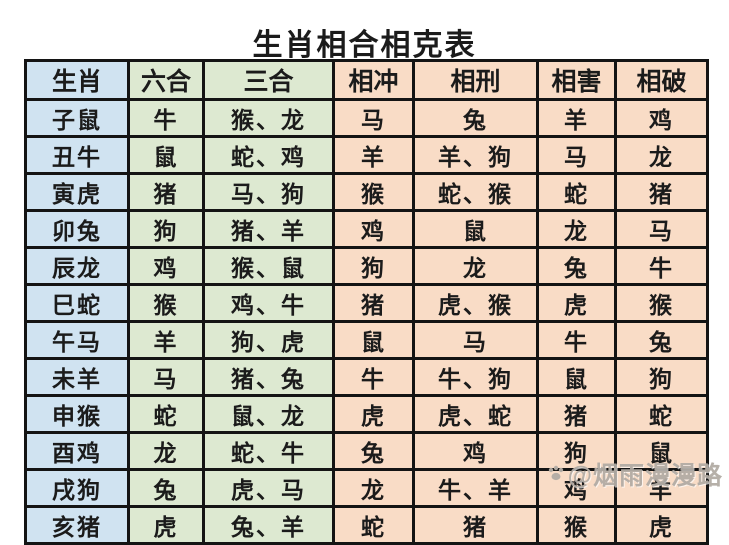 The image size is (729, 545). I want to click on table-row: 丑牛鼠蛇、鸡羊羊、狗马龙, so click(366, 155).